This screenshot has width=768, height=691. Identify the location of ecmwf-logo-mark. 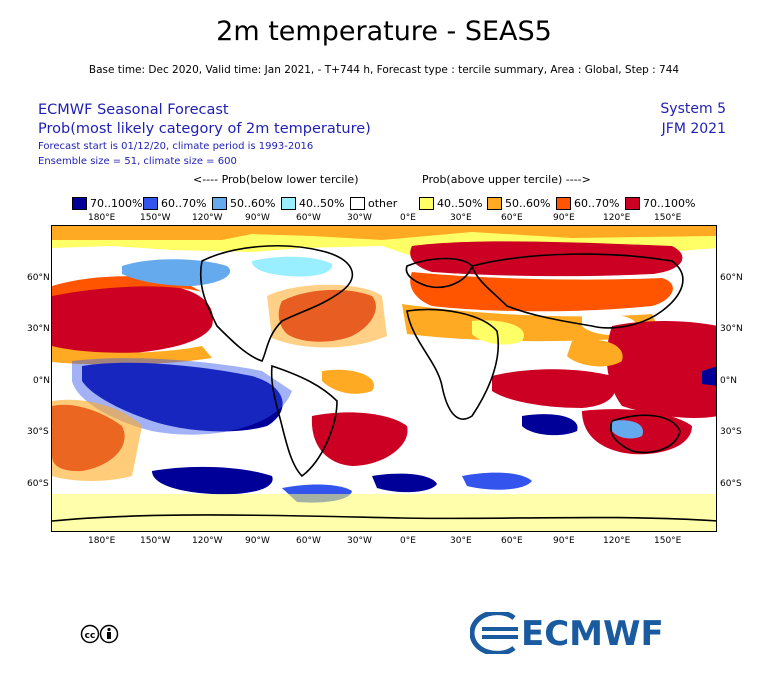
(493, 633).